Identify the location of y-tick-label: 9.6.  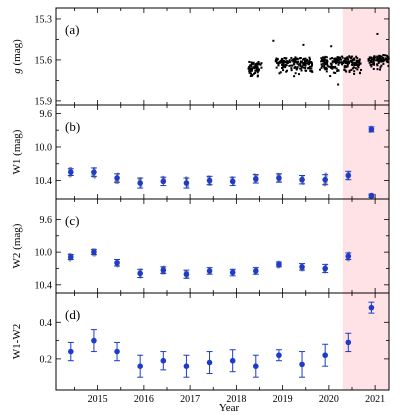
(46, 114).